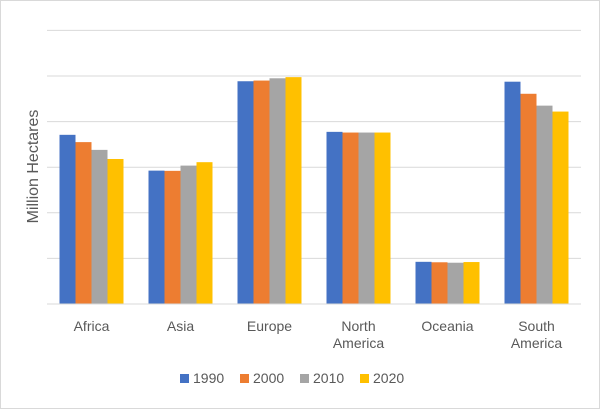  Describe the element at coordinates (33, 167) in the screenshot. I see `y-axis-title: Million Hectares` at that location.